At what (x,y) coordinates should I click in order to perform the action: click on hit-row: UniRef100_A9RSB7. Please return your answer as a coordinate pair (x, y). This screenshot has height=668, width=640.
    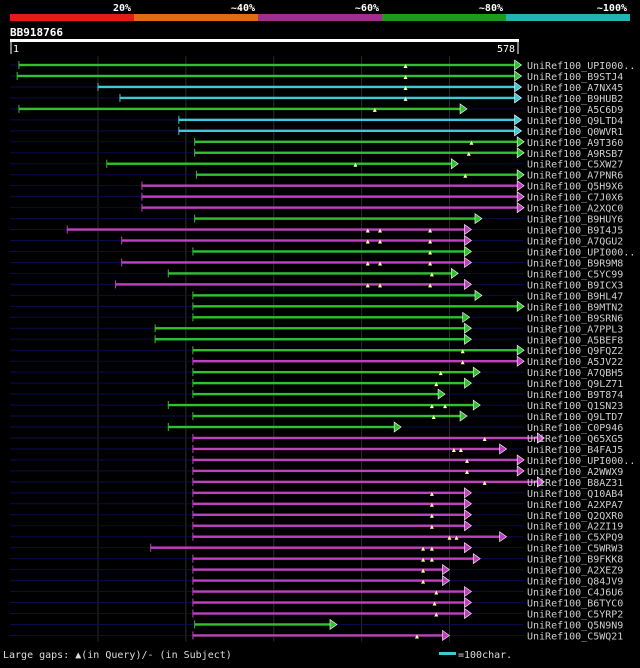
    Looking at the image, I should click on (316, 153).